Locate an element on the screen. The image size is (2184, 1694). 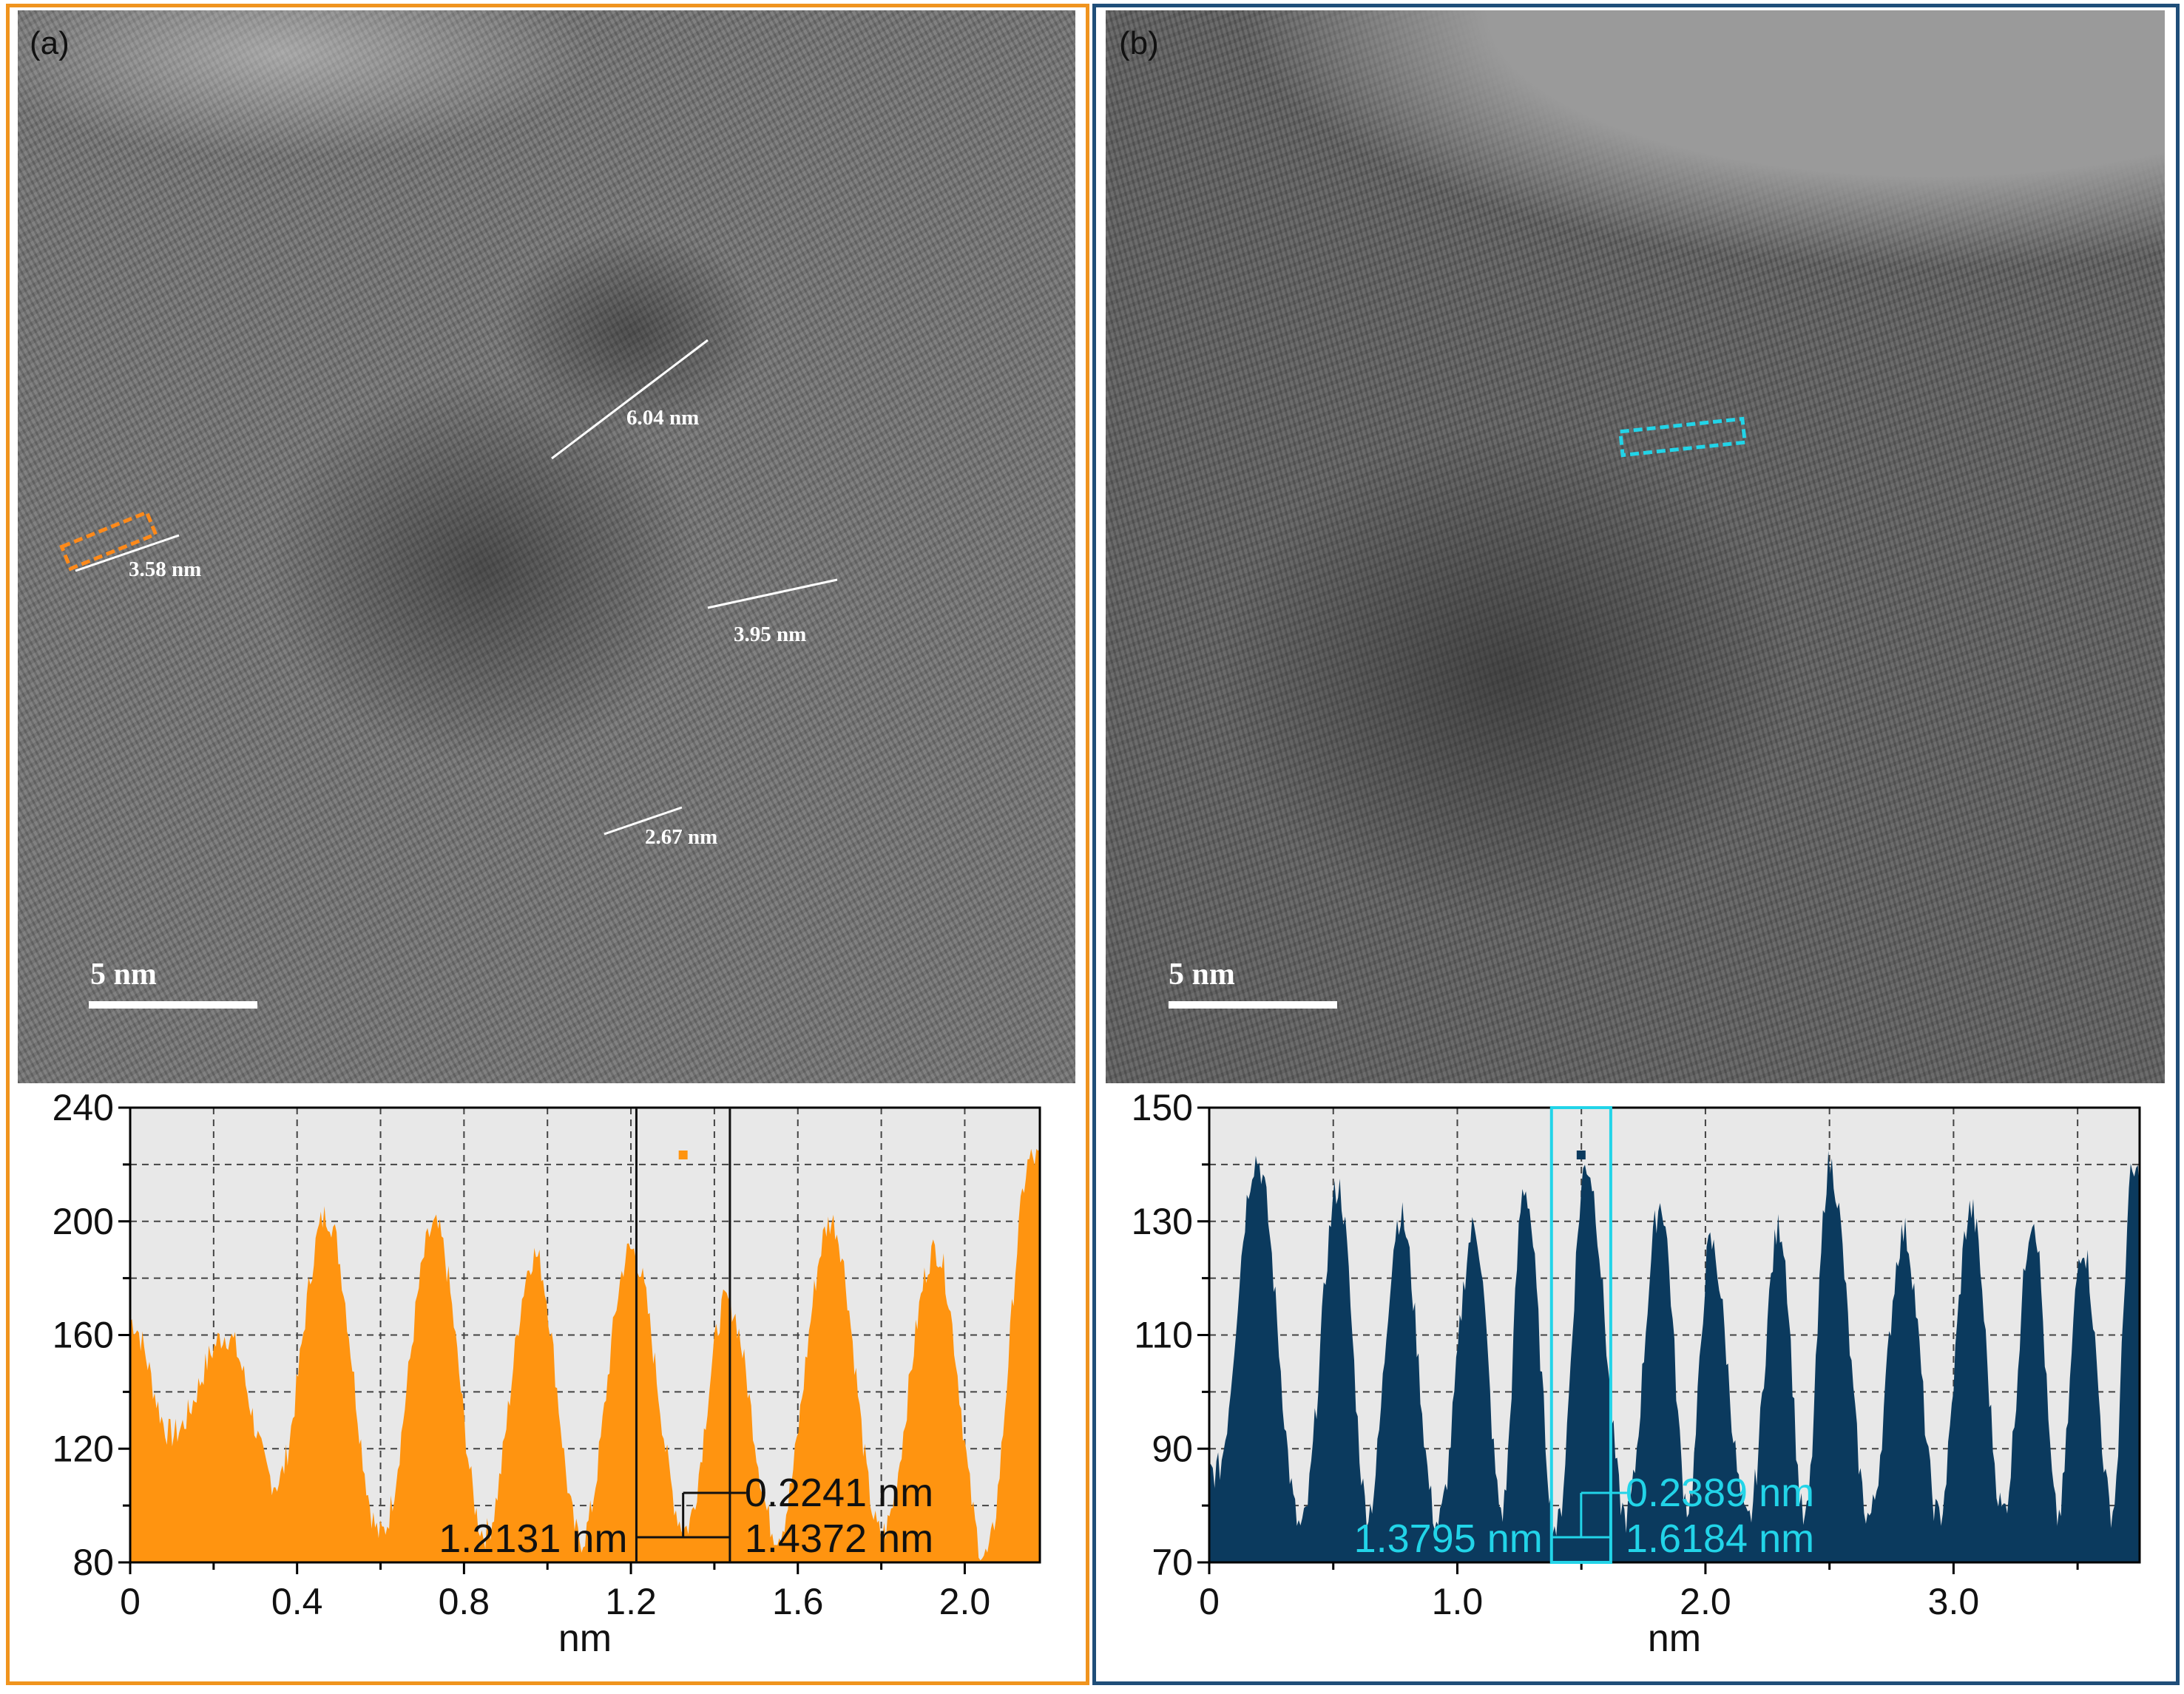
x-tick-label: 0.8 is located at coordinates (465, 1601).